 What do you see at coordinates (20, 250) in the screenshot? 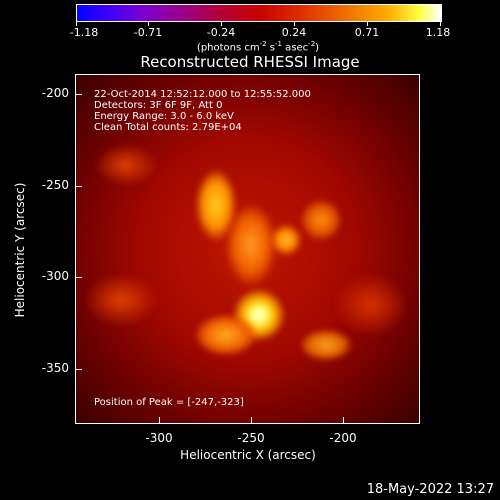
I see `y-axis-title: Heliocentric Y (arcsec)` at bounding box center [20, 250].